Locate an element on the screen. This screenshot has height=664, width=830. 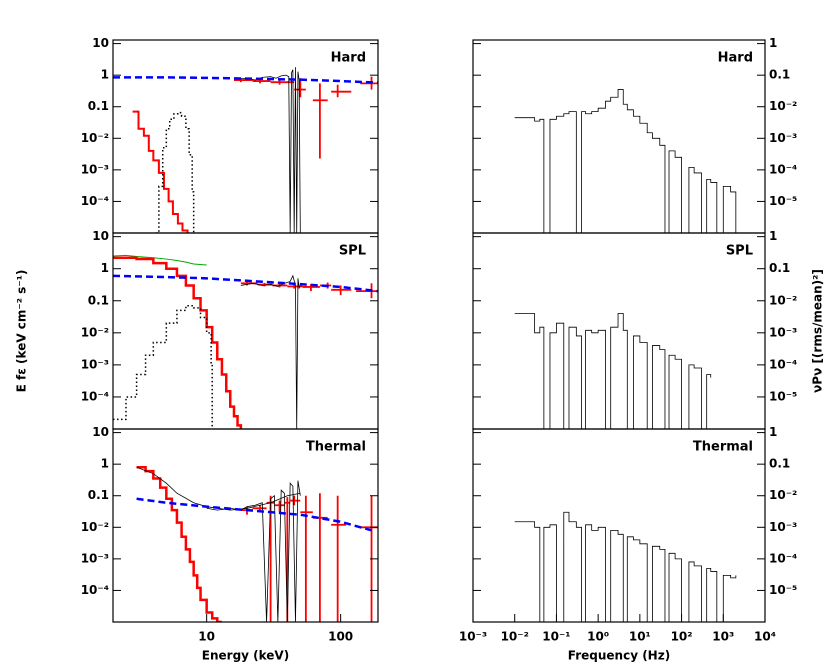
x-tick-label: 10⁻² is located at coordinates (515, 637).